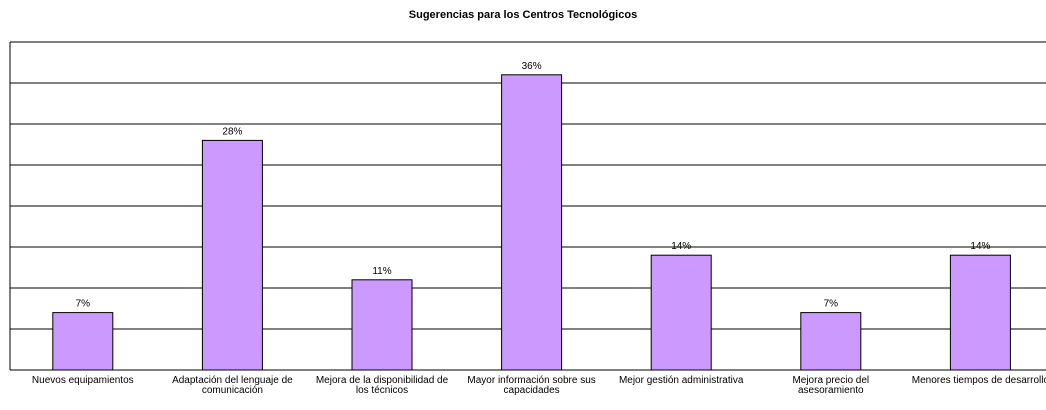  What do you see at coordinates (232, 131) in the screenshot?
I see `value-label: 28%` at bounding box center [232, 131].